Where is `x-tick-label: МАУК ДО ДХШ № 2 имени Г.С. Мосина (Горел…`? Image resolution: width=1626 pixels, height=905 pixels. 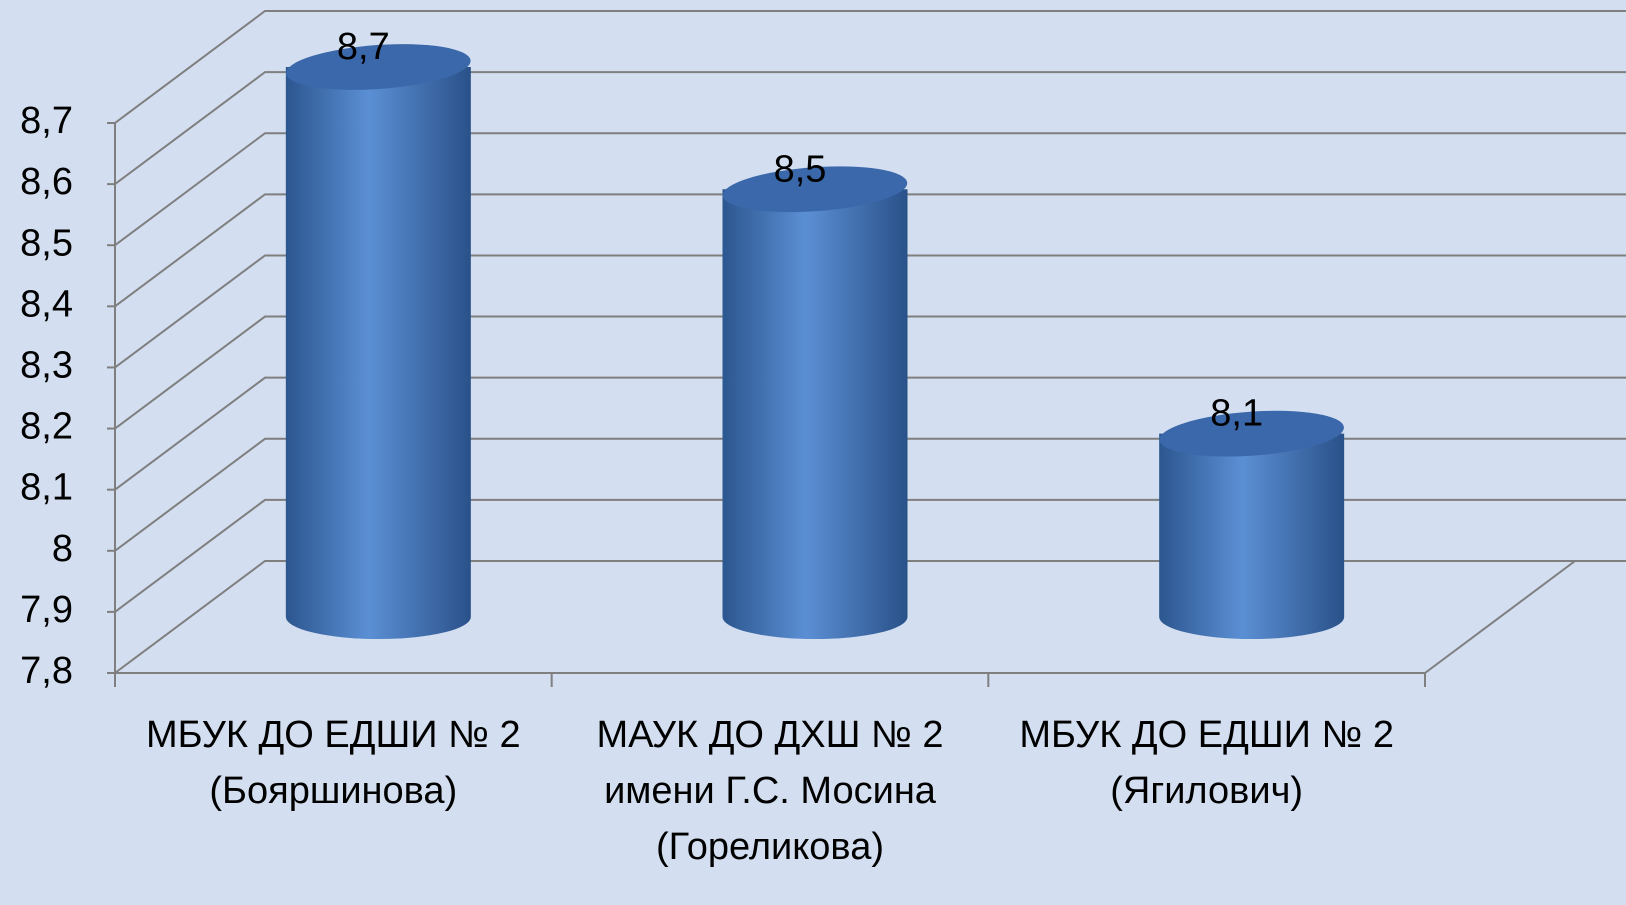 x-tick-label: МАУК ДО ДХШ № 2 имени Г.С. Мосина (Горел… is located at coordinates (770, 791).